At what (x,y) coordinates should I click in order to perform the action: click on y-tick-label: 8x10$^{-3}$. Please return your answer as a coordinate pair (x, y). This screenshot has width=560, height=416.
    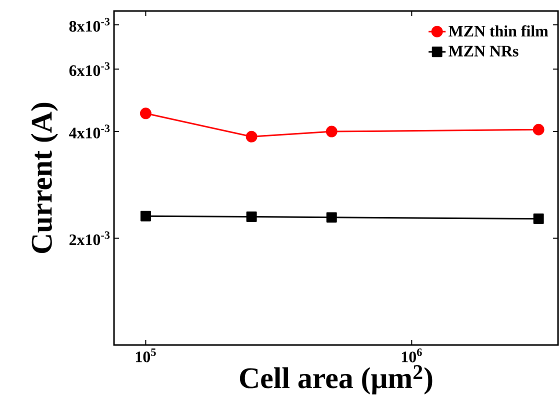
    Looking at the image, I should click on (89, 25).